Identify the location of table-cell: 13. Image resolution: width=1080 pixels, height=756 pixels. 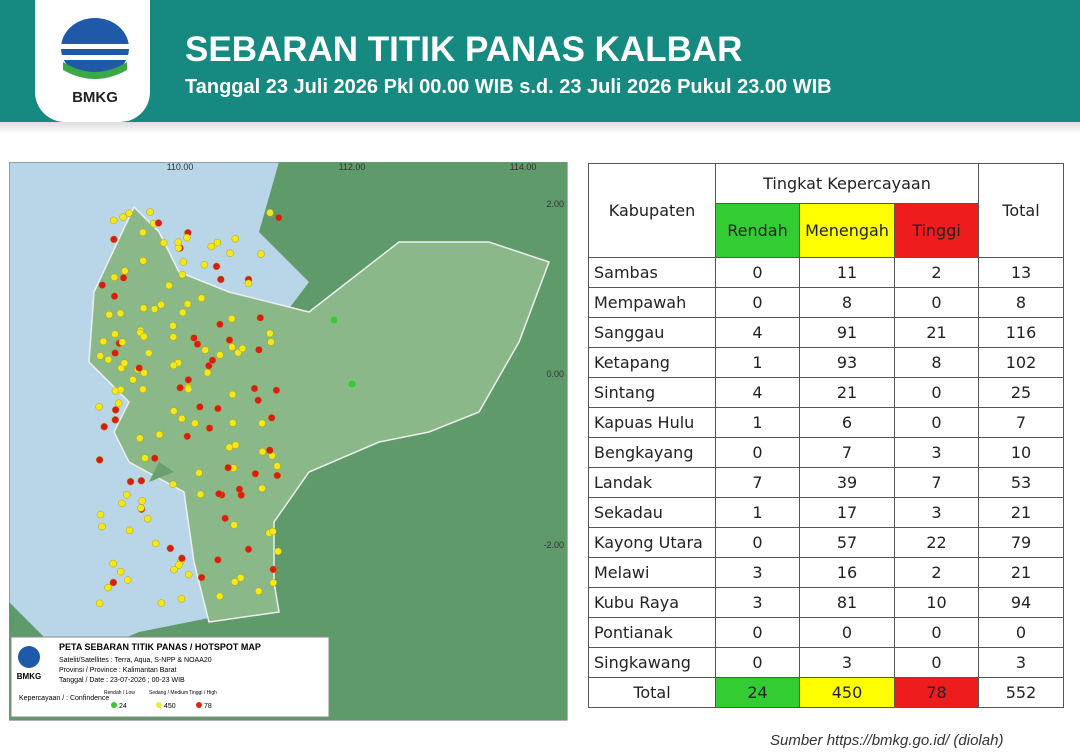
(1021, 272).